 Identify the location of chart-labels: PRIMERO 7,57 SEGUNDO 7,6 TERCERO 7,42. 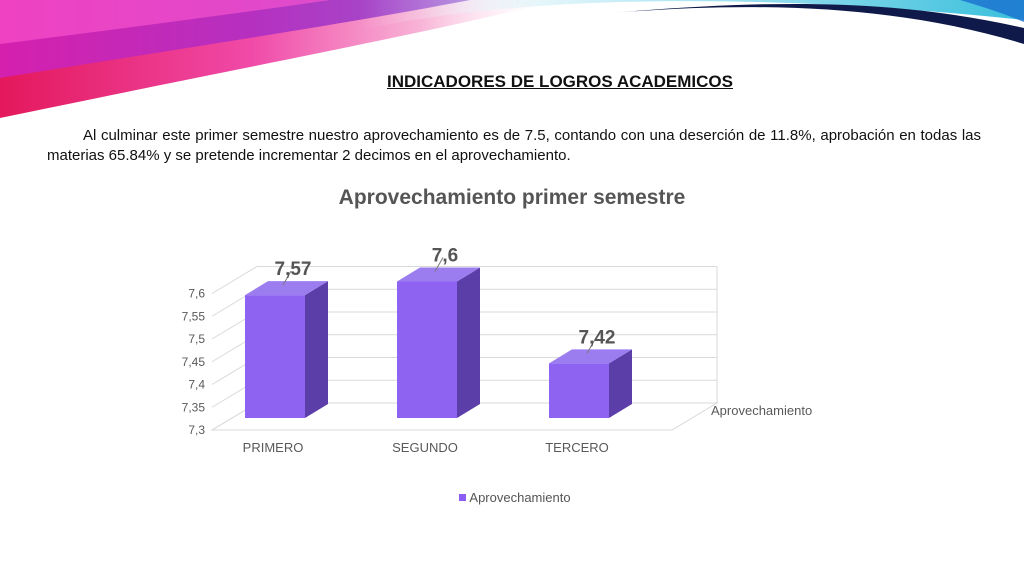
(429, 351).